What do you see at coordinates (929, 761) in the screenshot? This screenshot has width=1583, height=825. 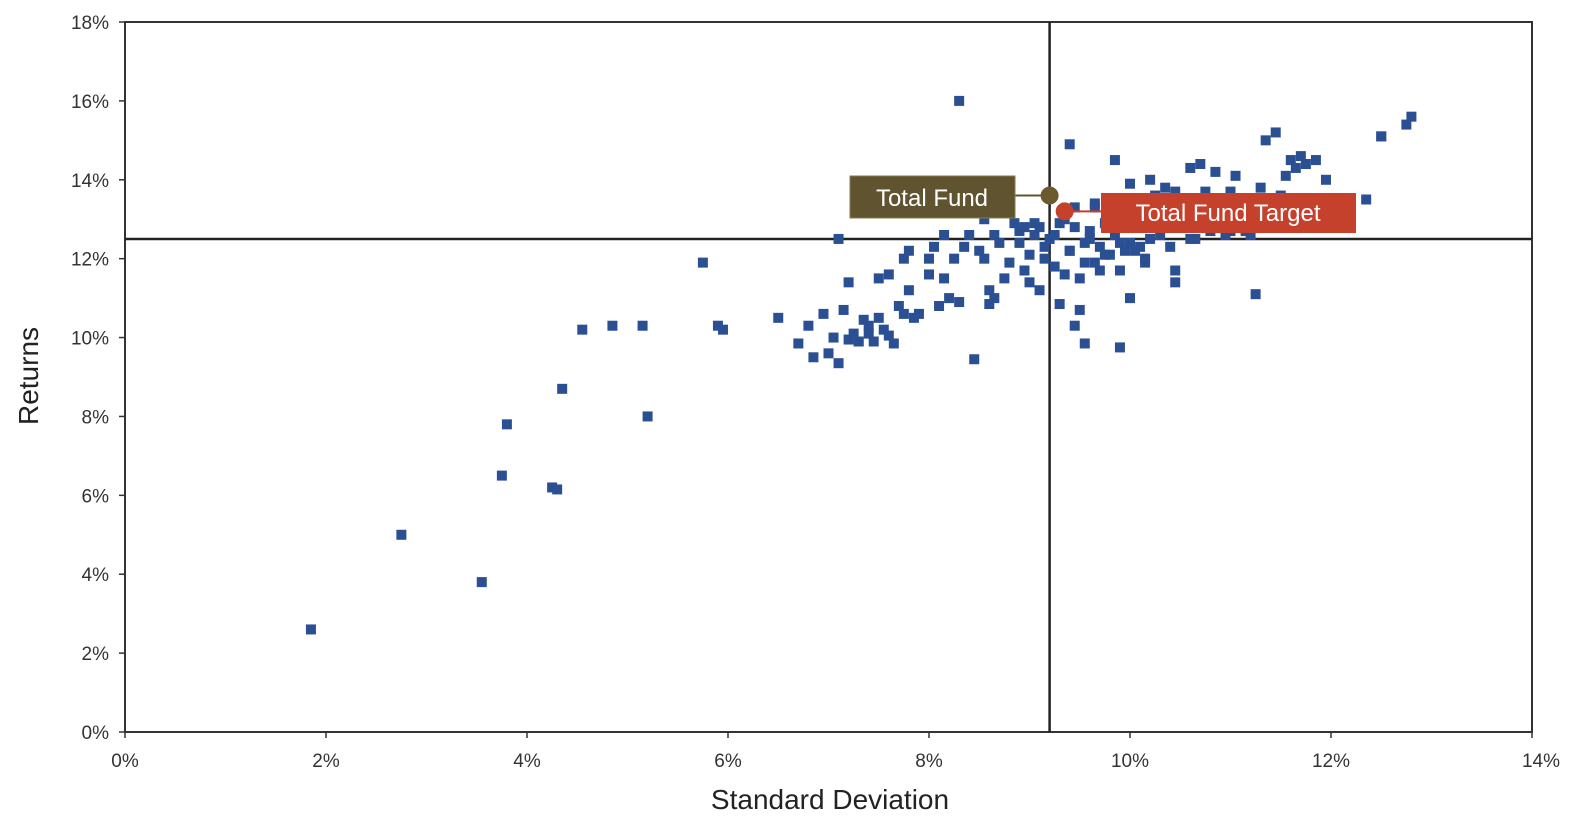 I see `x-tick-label: 8%` at bounding box center [929, 761].